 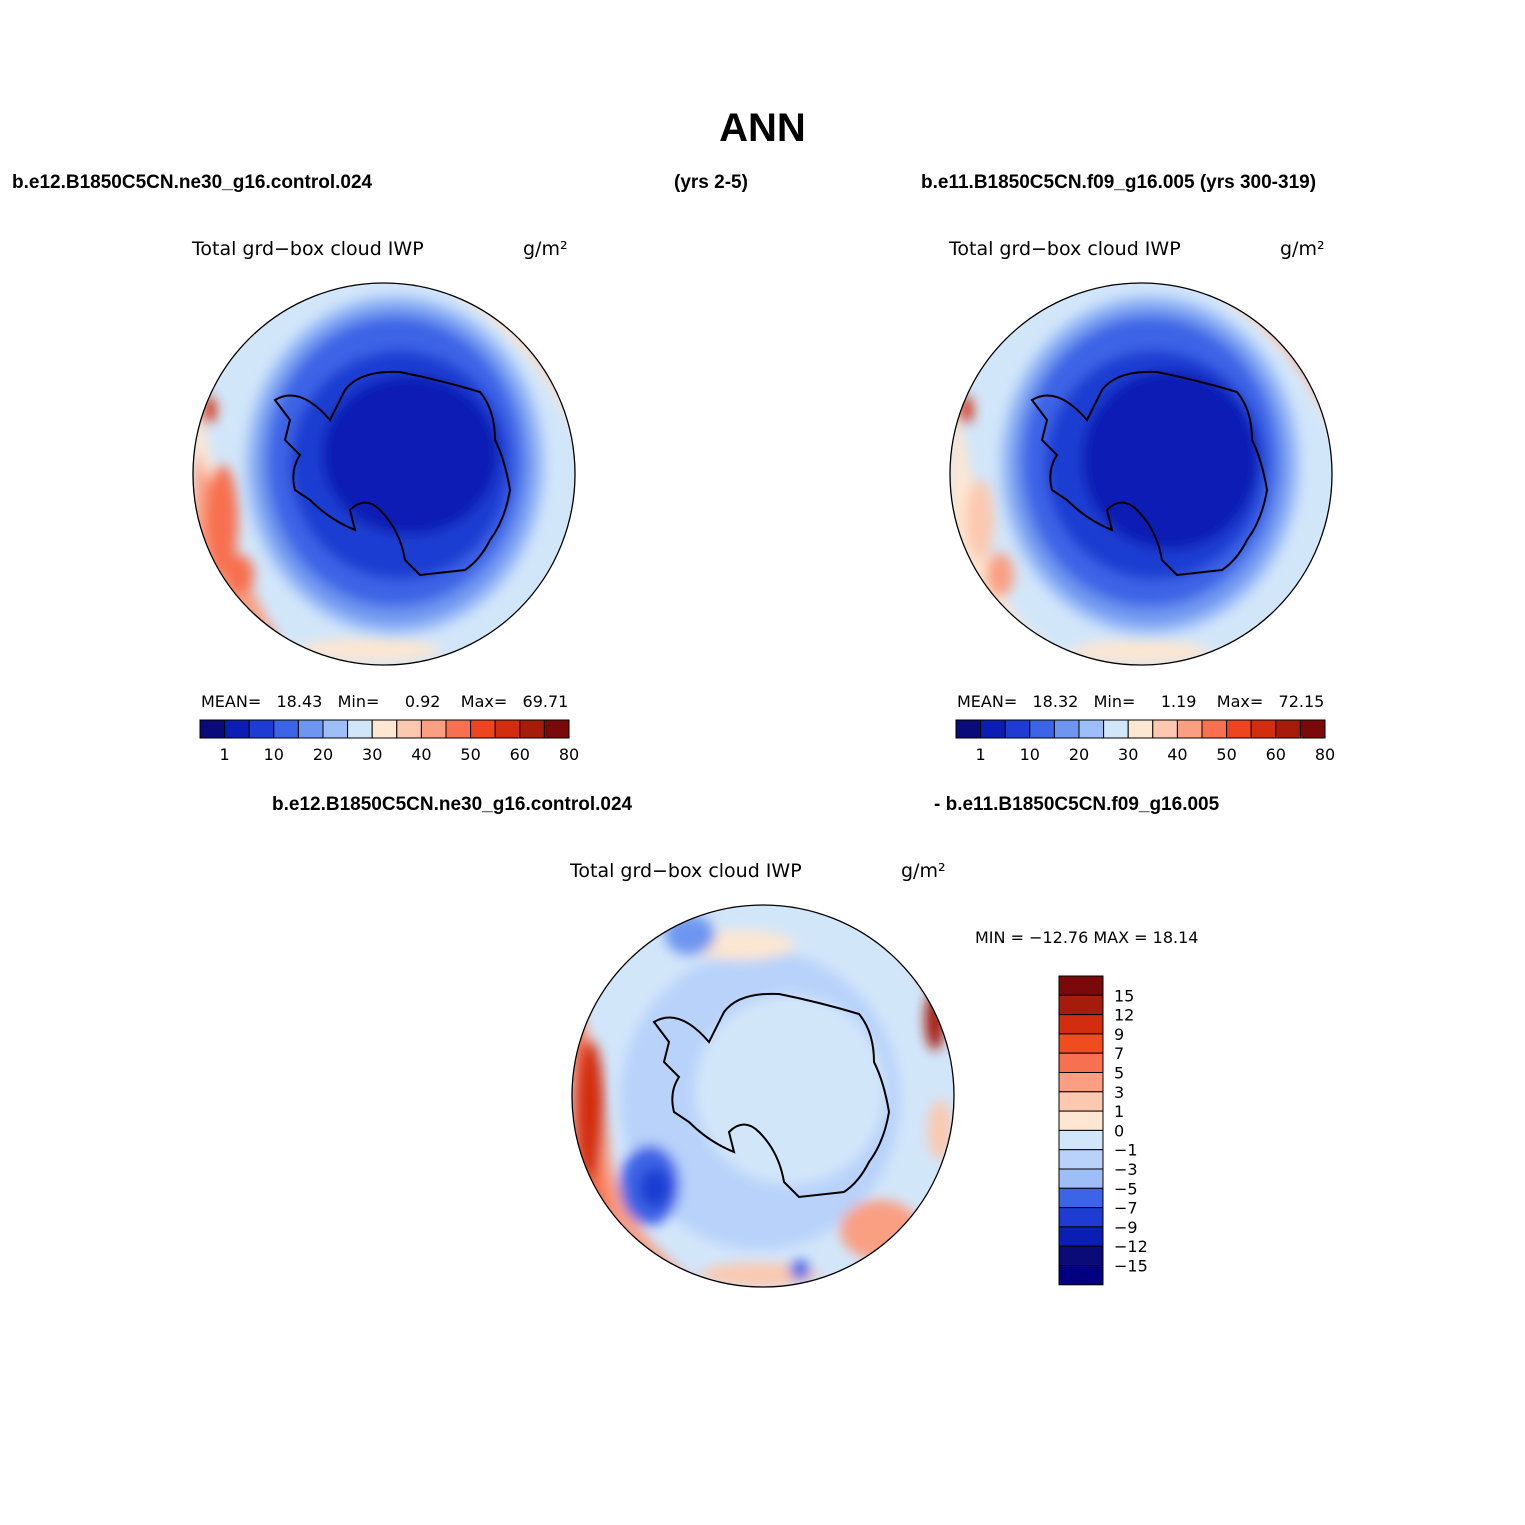 What do you see at coordinates (1065, 249) in the screenshot?
I see `panel2-variable: Total grd−box cloud IWP` at bounding box center [1065, 249].